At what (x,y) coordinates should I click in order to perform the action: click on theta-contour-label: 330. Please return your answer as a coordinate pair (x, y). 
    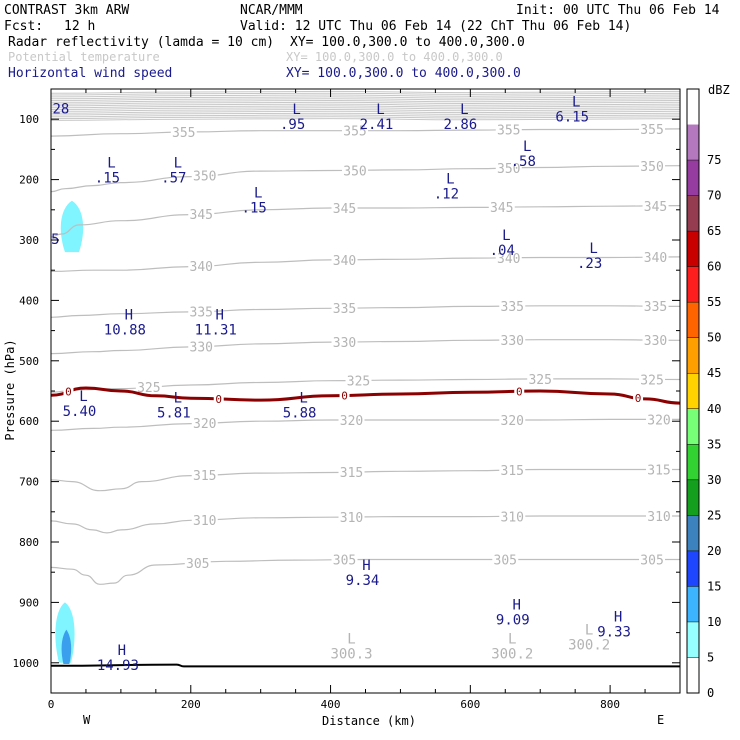
    Looking at the image, I should click on (201, 347).